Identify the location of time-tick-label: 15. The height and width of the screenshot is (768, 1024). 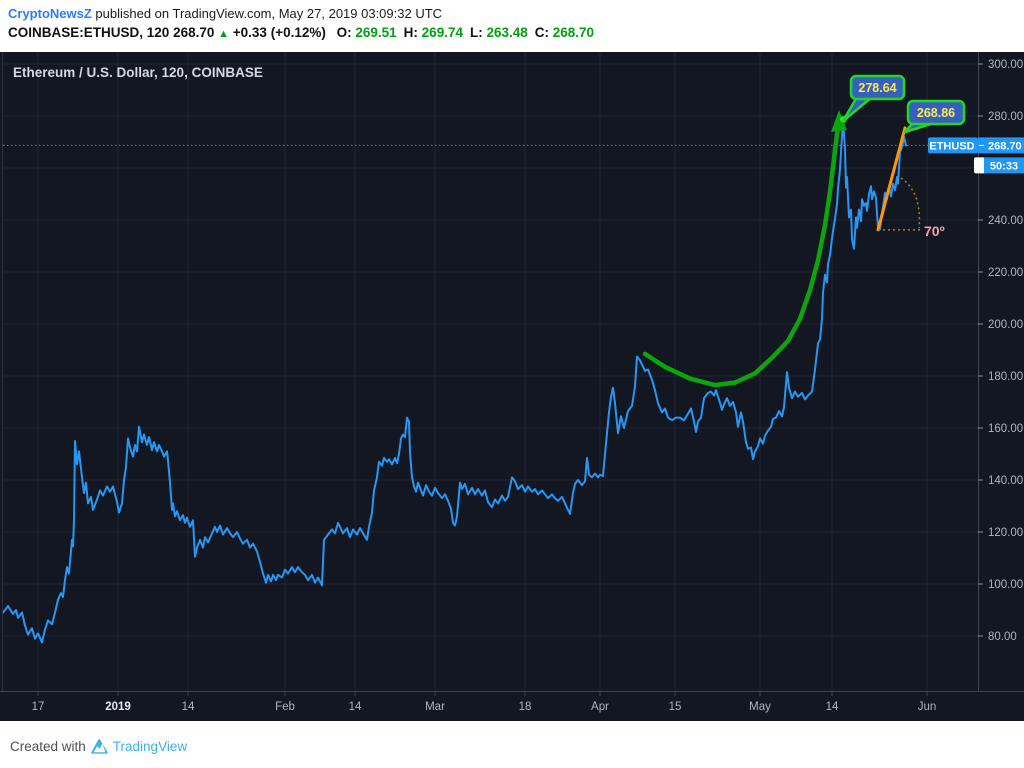
(675, 707).